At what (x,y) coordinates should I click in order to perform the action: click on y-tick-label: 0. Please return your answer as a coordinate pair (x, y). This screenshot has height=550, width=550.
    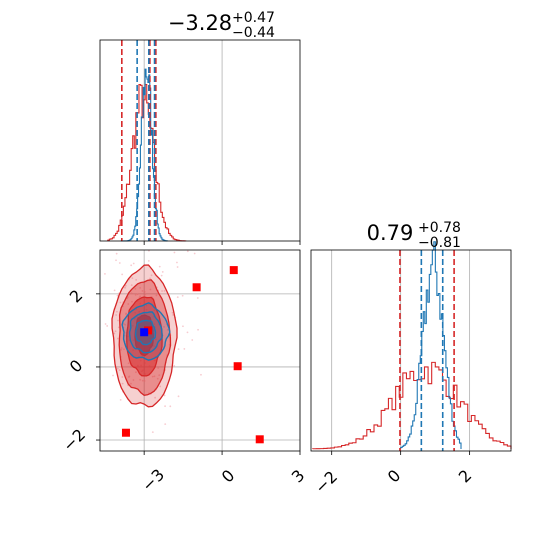
    Looking at the image, I should click on (76, 366).